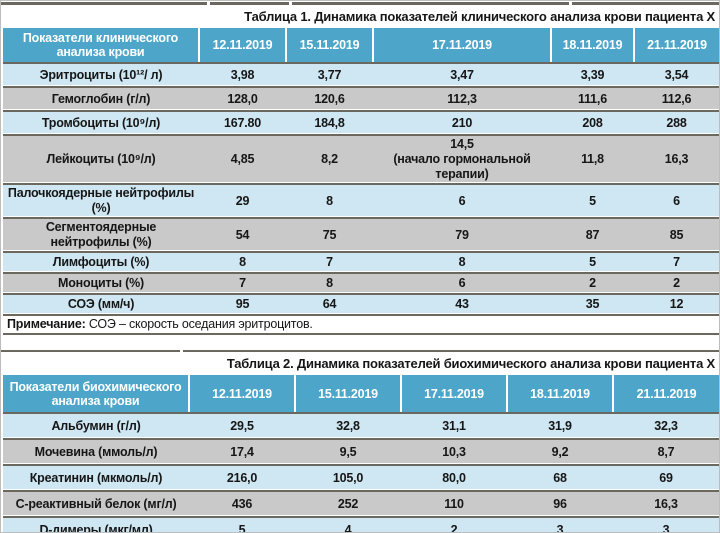 Image resolution: width=720 pixels, height=533 pixels. I want to click on cell-value: 8,2, so click(329, 159).